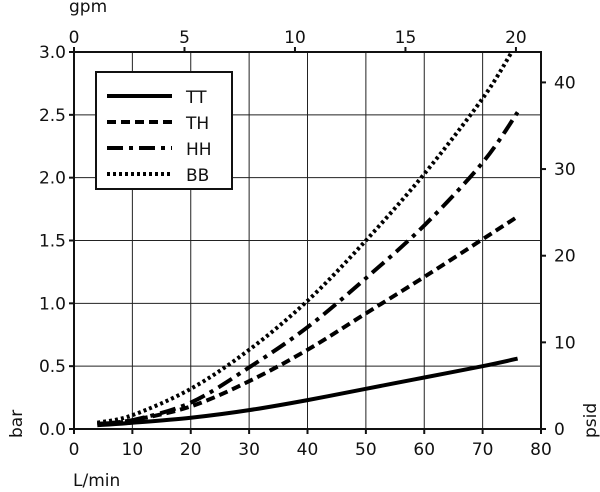  I want to click on y-tick-label: 0.0, so click(52, 430).